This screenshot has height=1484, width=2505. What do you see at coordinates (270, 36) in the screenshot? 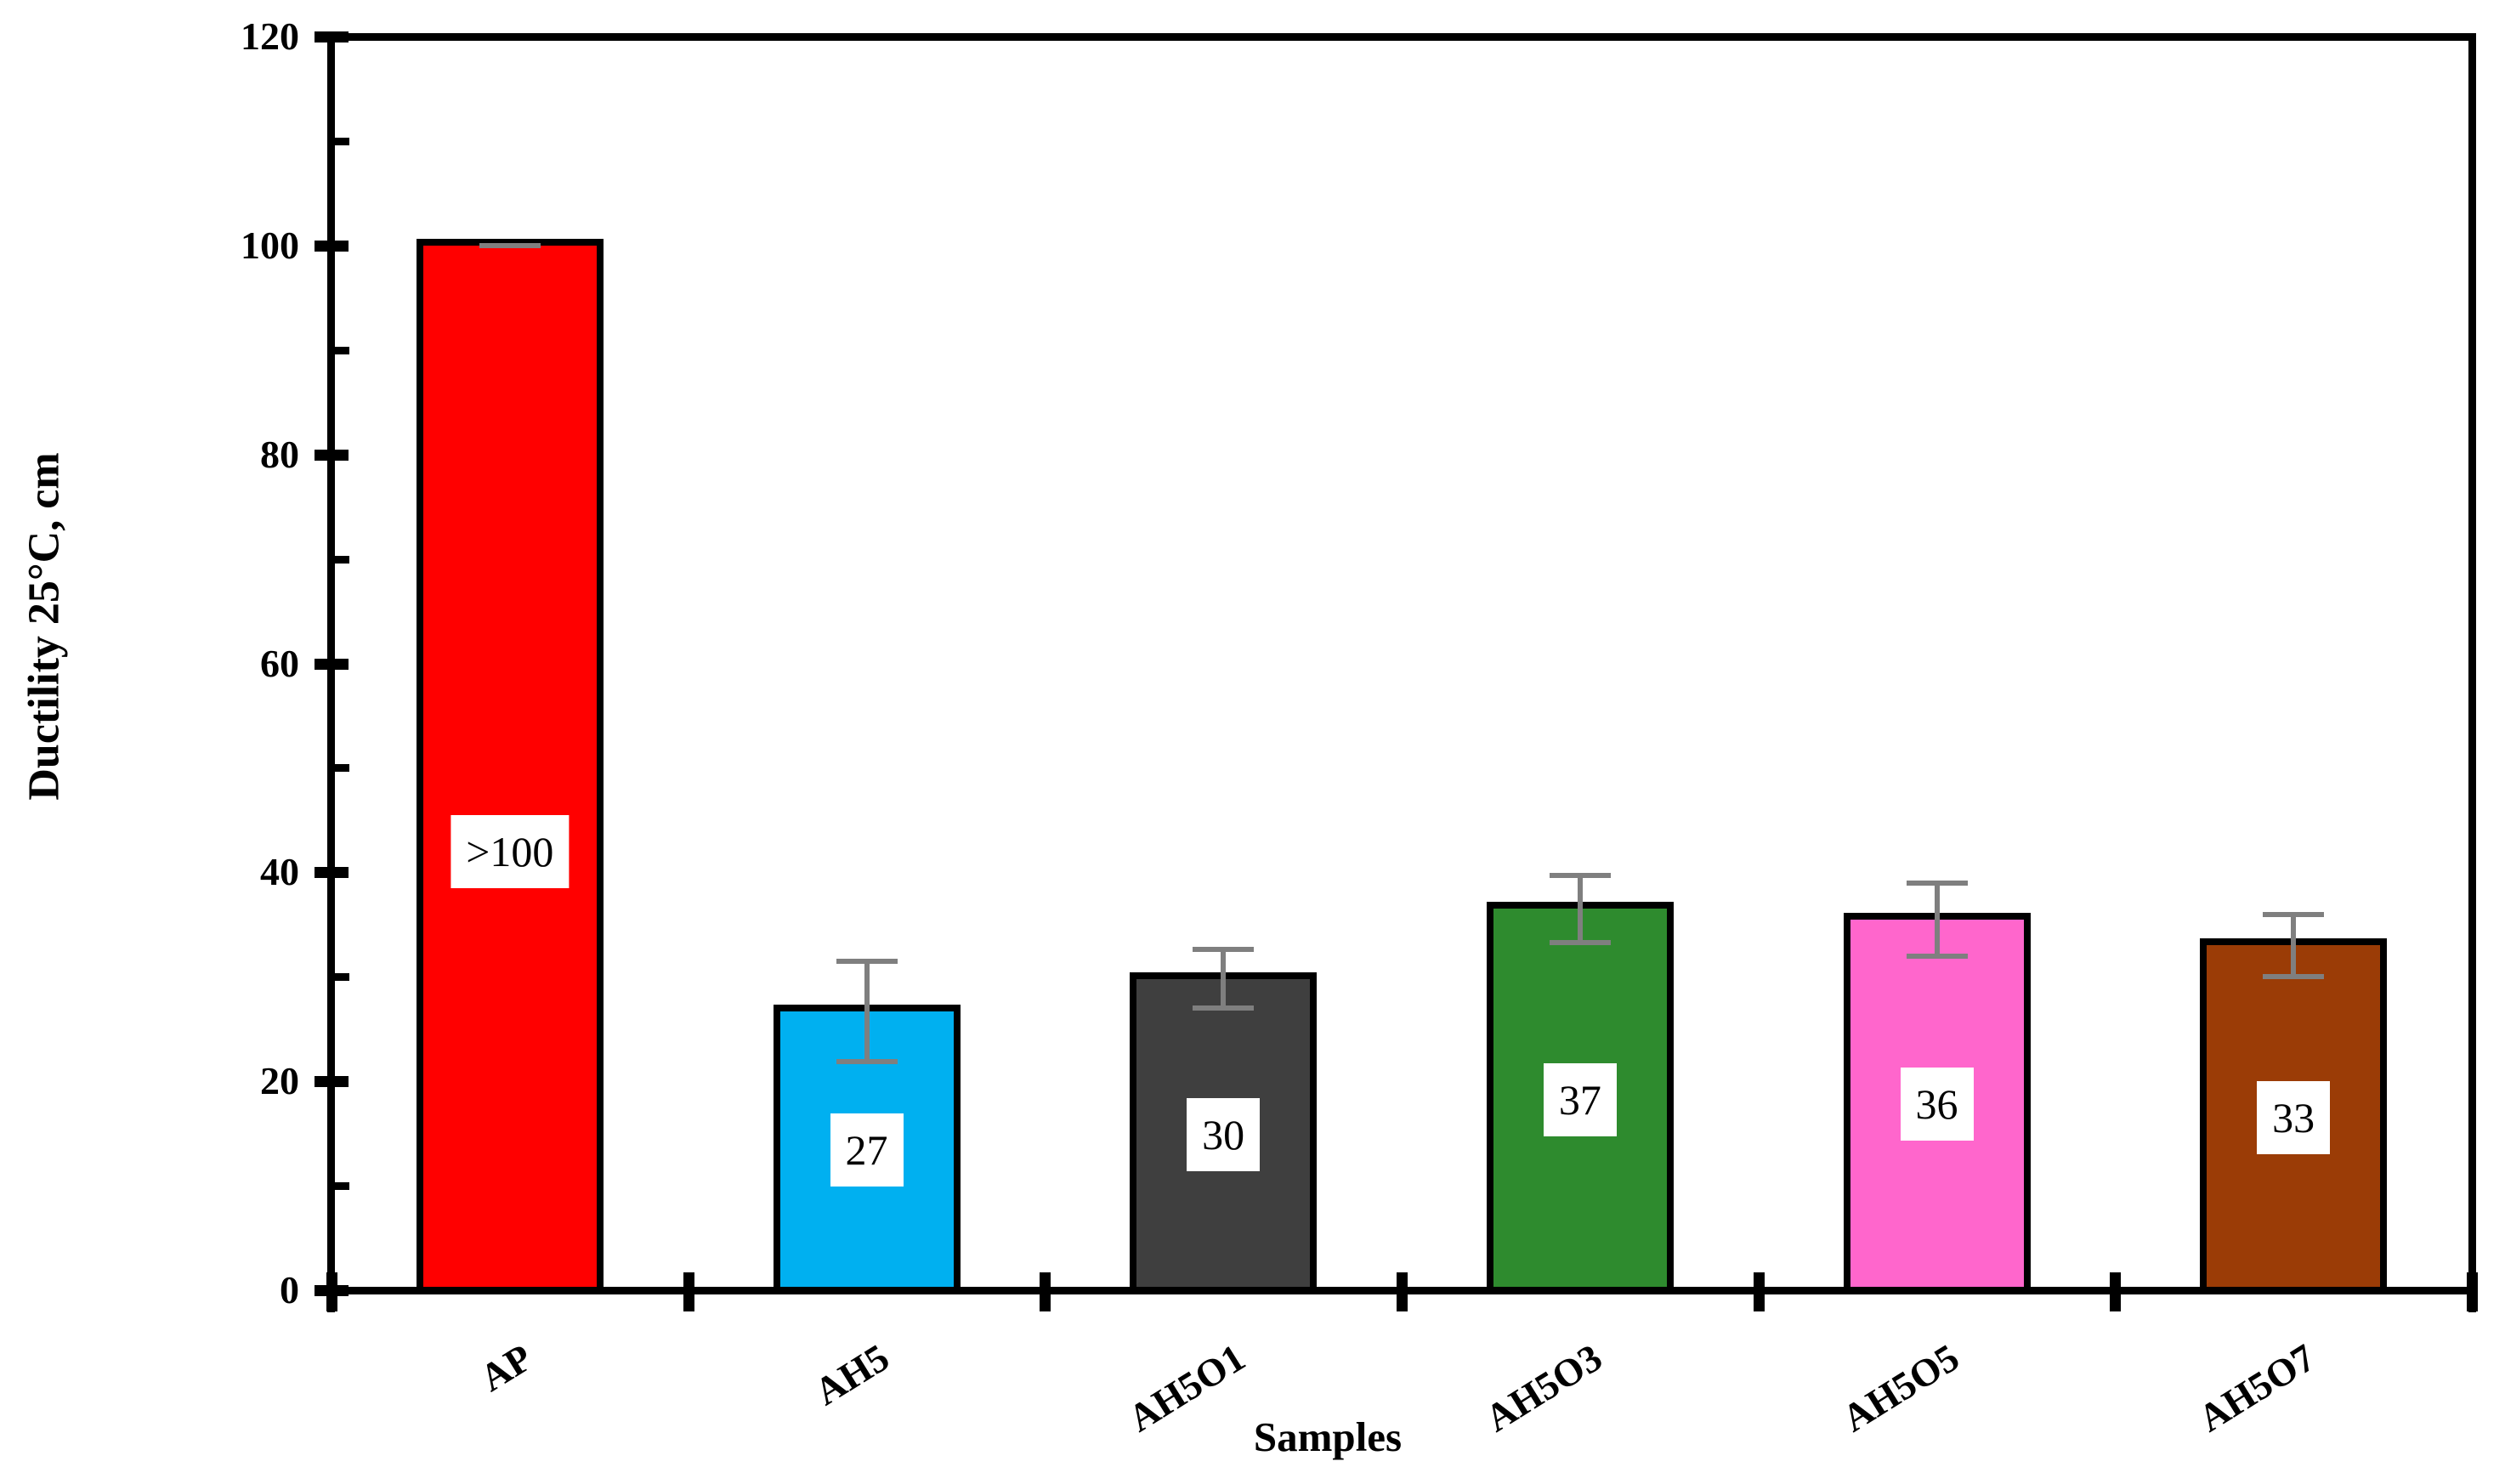
I see `y-tick-label: 120` at bounding box center [270, 36].